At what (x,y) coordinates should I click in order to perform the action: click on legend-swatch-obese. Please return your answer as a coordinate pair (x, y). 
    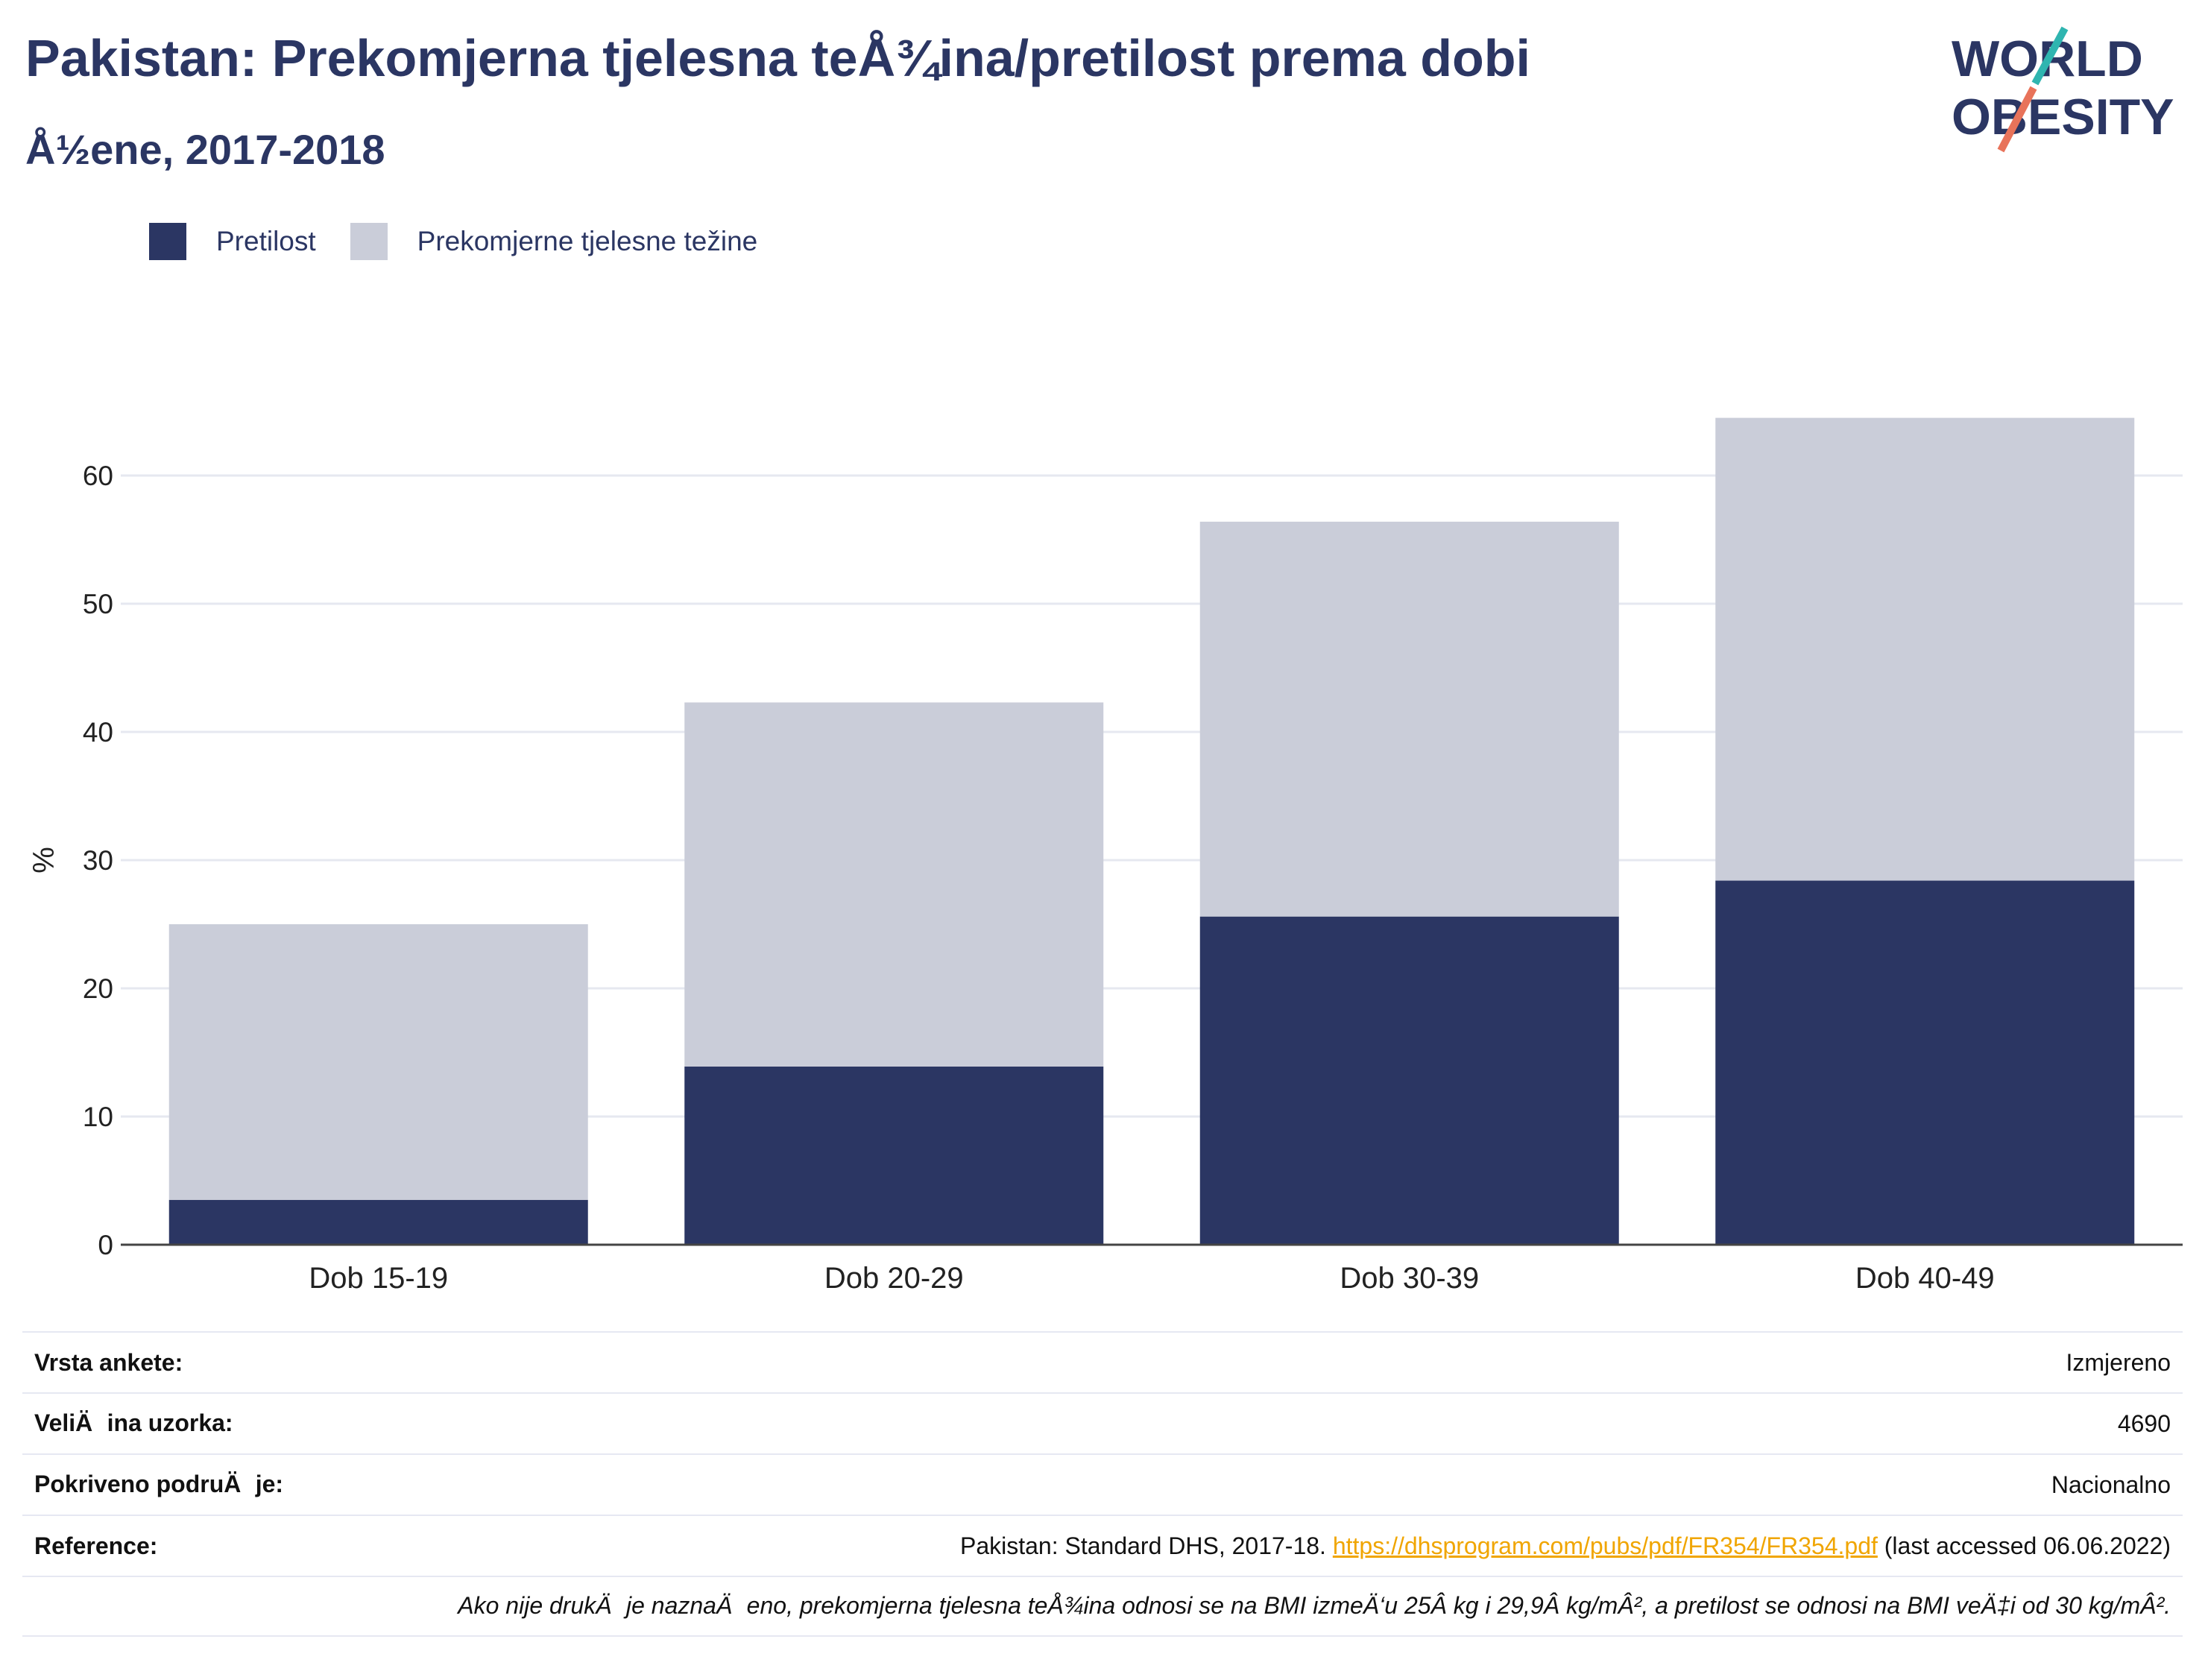
    Looking at the image, I should click on (167, 241).